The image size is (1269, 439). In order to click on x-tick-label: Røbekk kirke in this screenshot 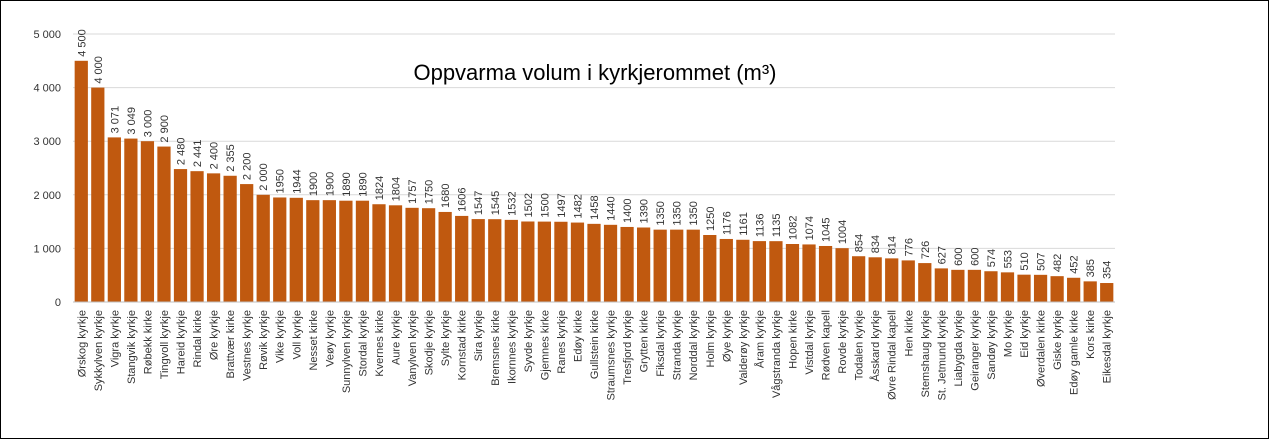, I will do `click(148, 342)`.